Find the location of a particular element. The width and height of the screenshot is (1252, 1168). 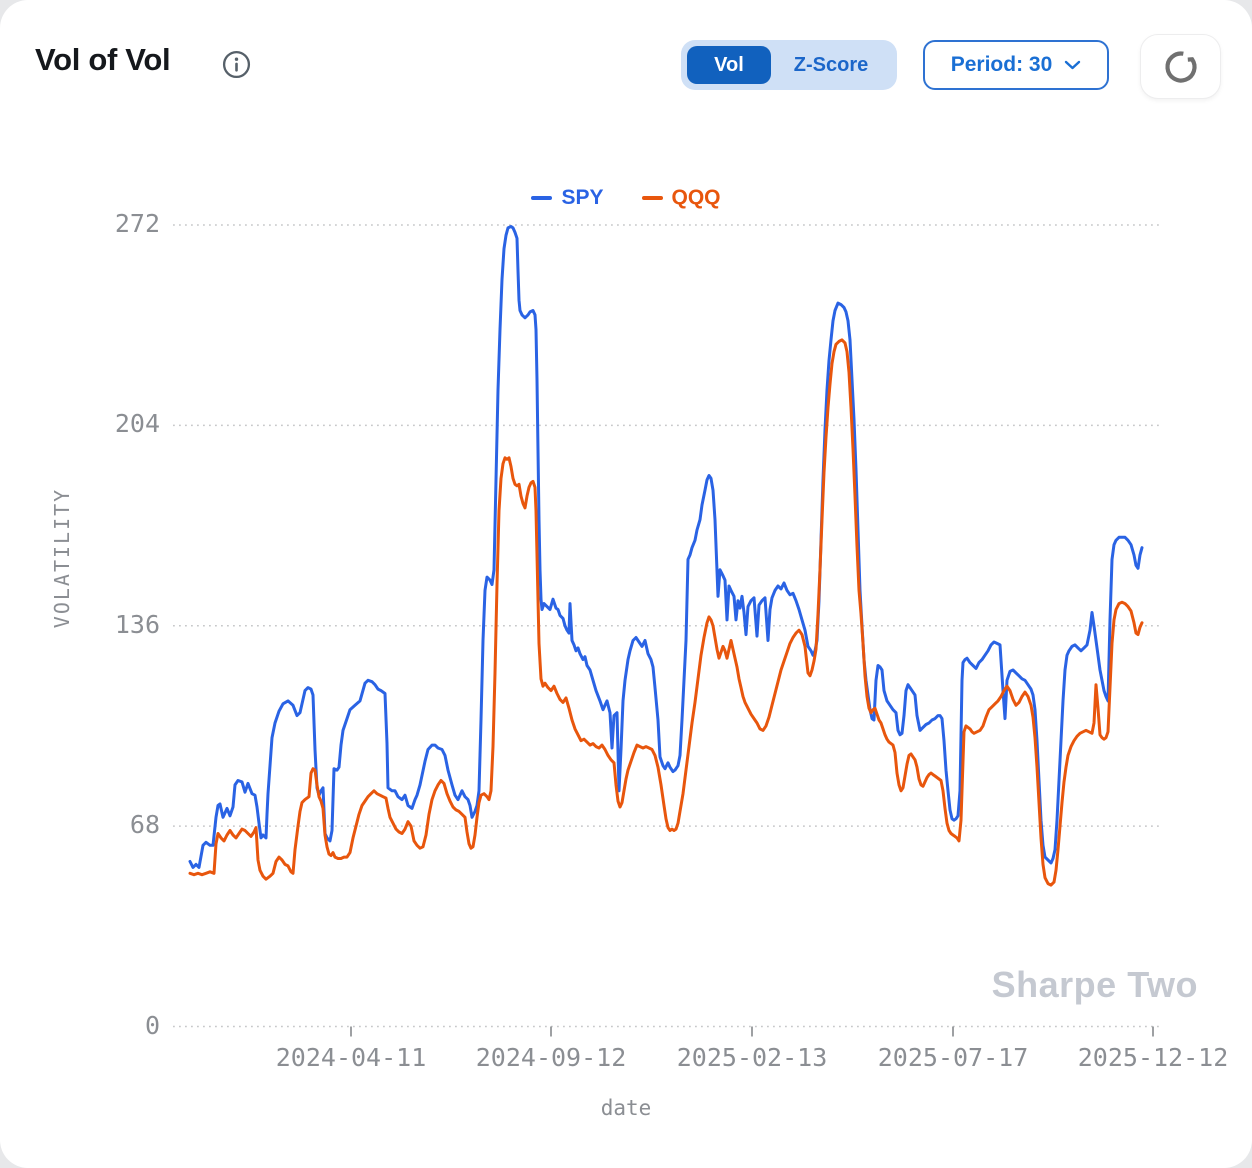

period-dropdown: Period: 30 is located at coordinates (1016, 65).